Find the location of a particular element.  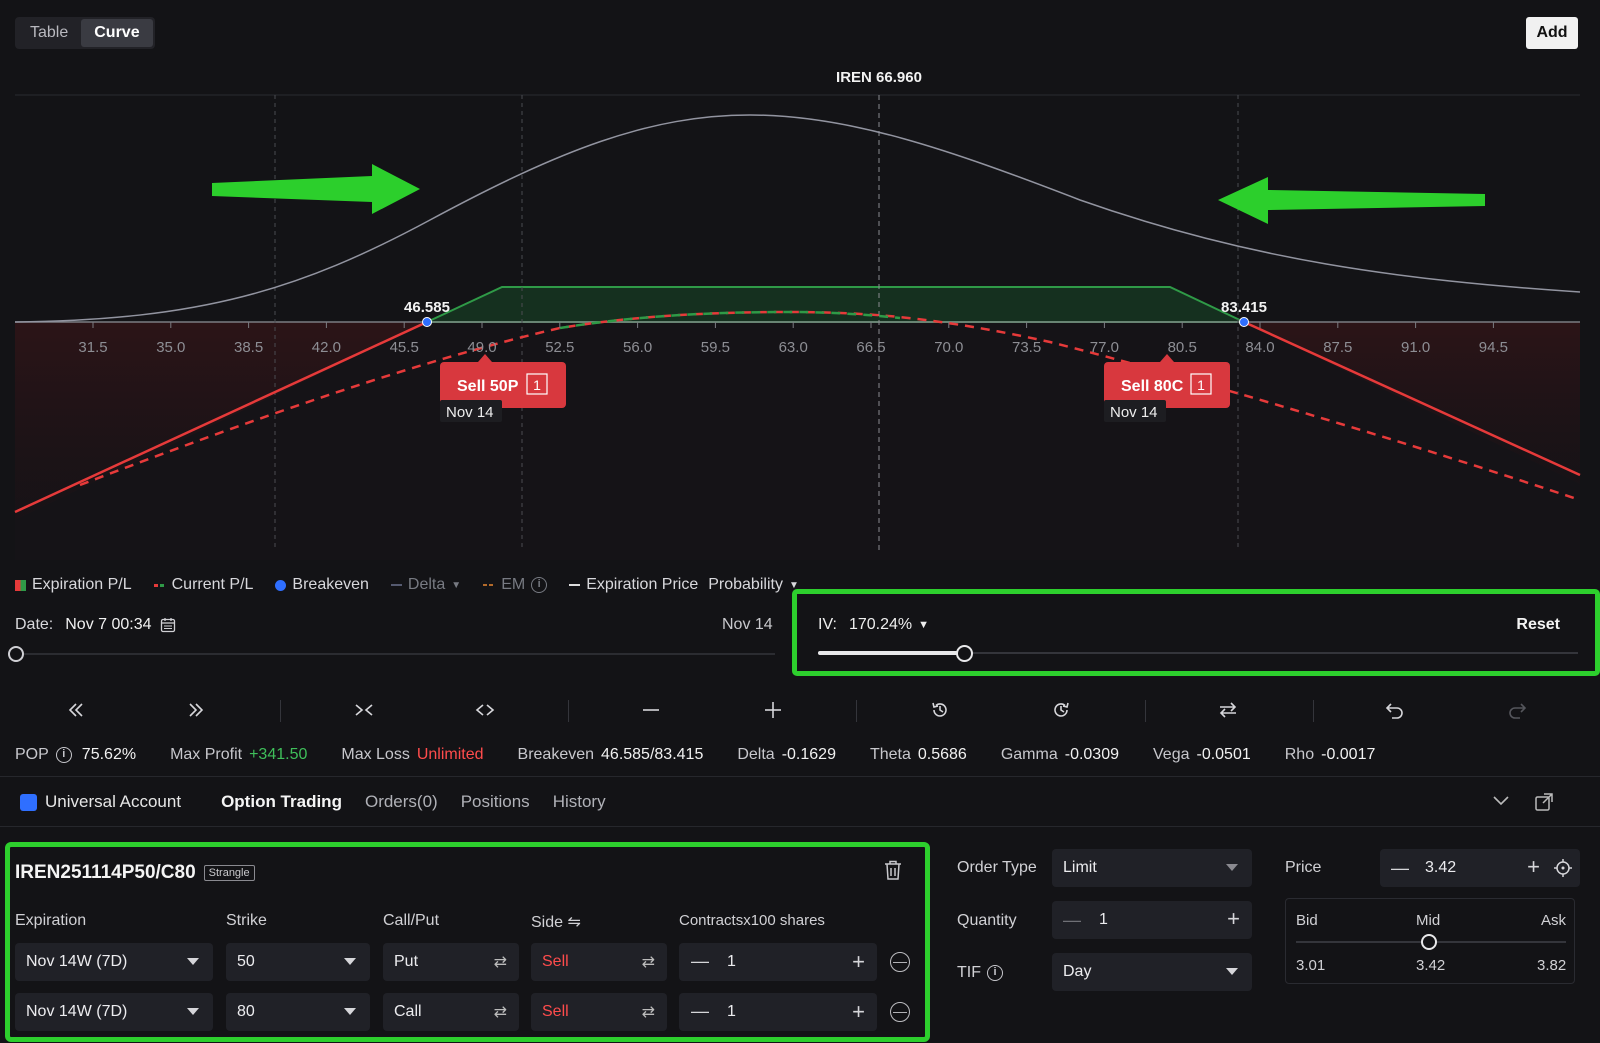

iv-slider-track is located at coordinates (1198, 653).